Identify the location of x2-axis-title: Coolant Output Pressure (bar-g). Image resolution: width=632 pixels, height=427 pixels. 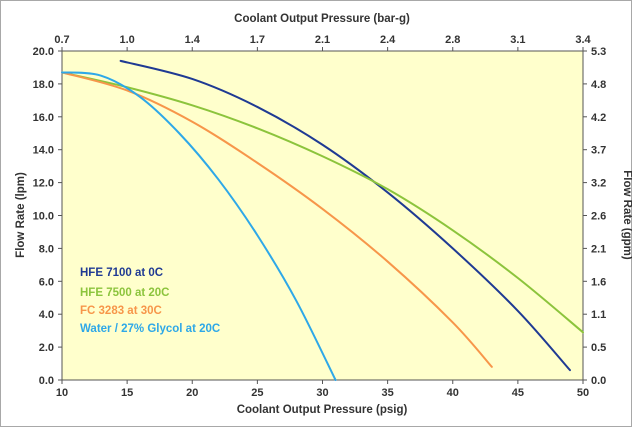
(322, 19).